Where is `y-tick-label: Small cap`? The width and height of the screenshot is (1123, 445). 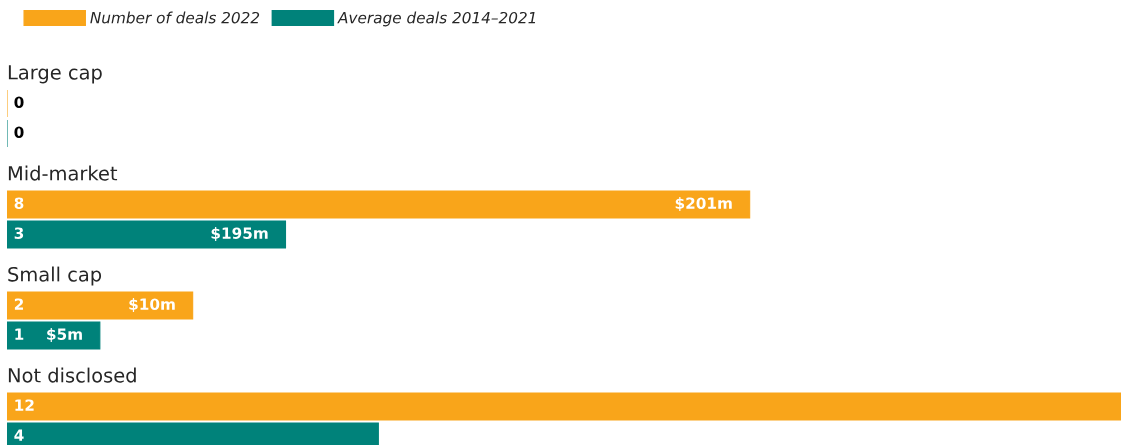 y-tick-label: Small cap is located at coordinates (55, 276).